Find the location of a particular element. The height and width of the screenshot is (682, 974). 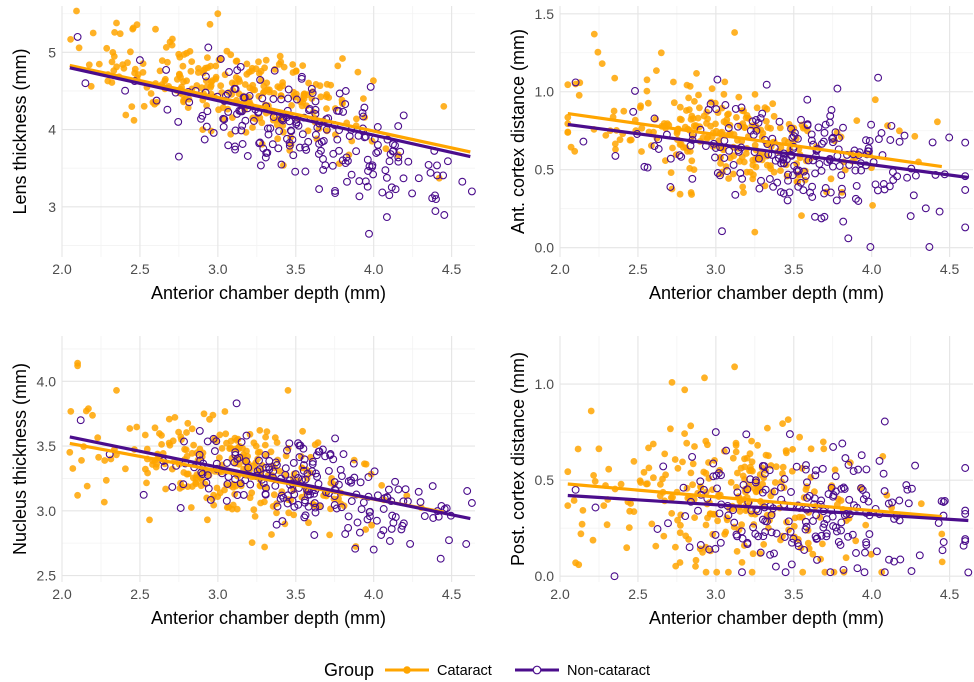

y-axis-title: Ant. cortex distance (mm) is located at coordinates (518, 131).